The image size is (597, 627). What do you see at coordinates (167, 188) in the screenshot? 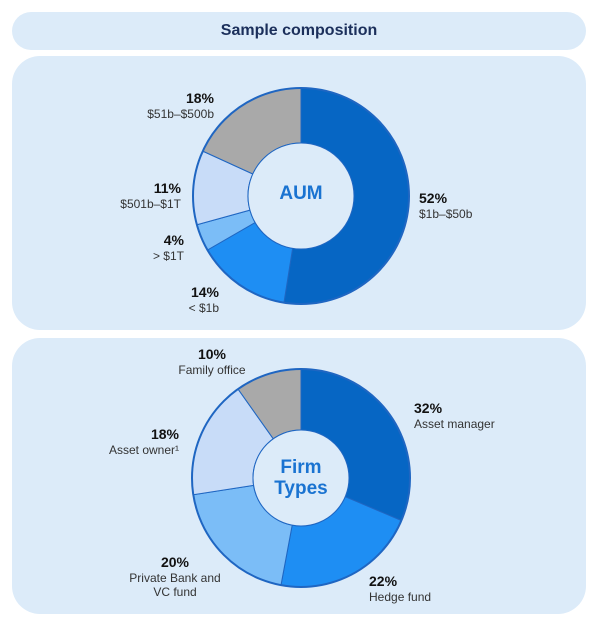
I see `aum-slice-3-pct: 11%` at bounding box center [167, 188].